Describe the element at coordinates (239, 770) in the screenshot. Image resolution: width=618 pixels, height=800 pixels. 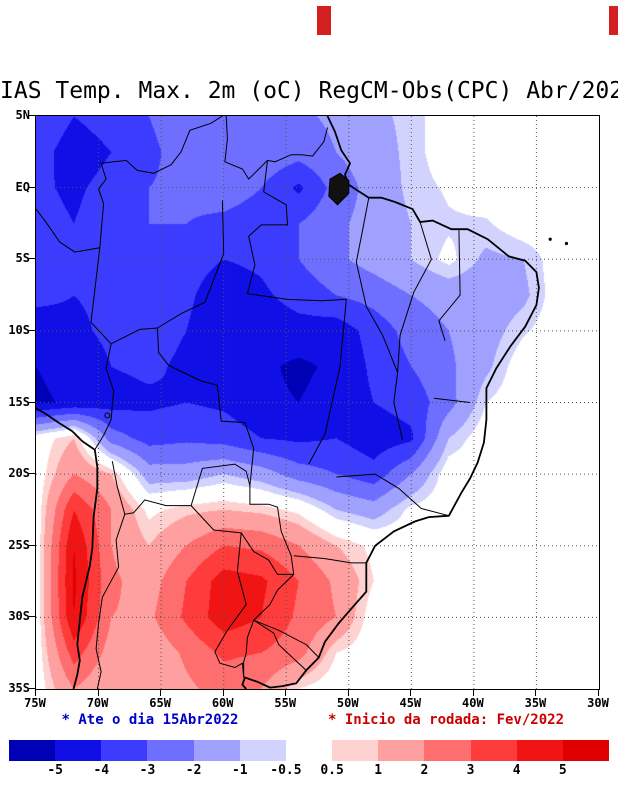
I see `colorbar-label: -1` at that location.